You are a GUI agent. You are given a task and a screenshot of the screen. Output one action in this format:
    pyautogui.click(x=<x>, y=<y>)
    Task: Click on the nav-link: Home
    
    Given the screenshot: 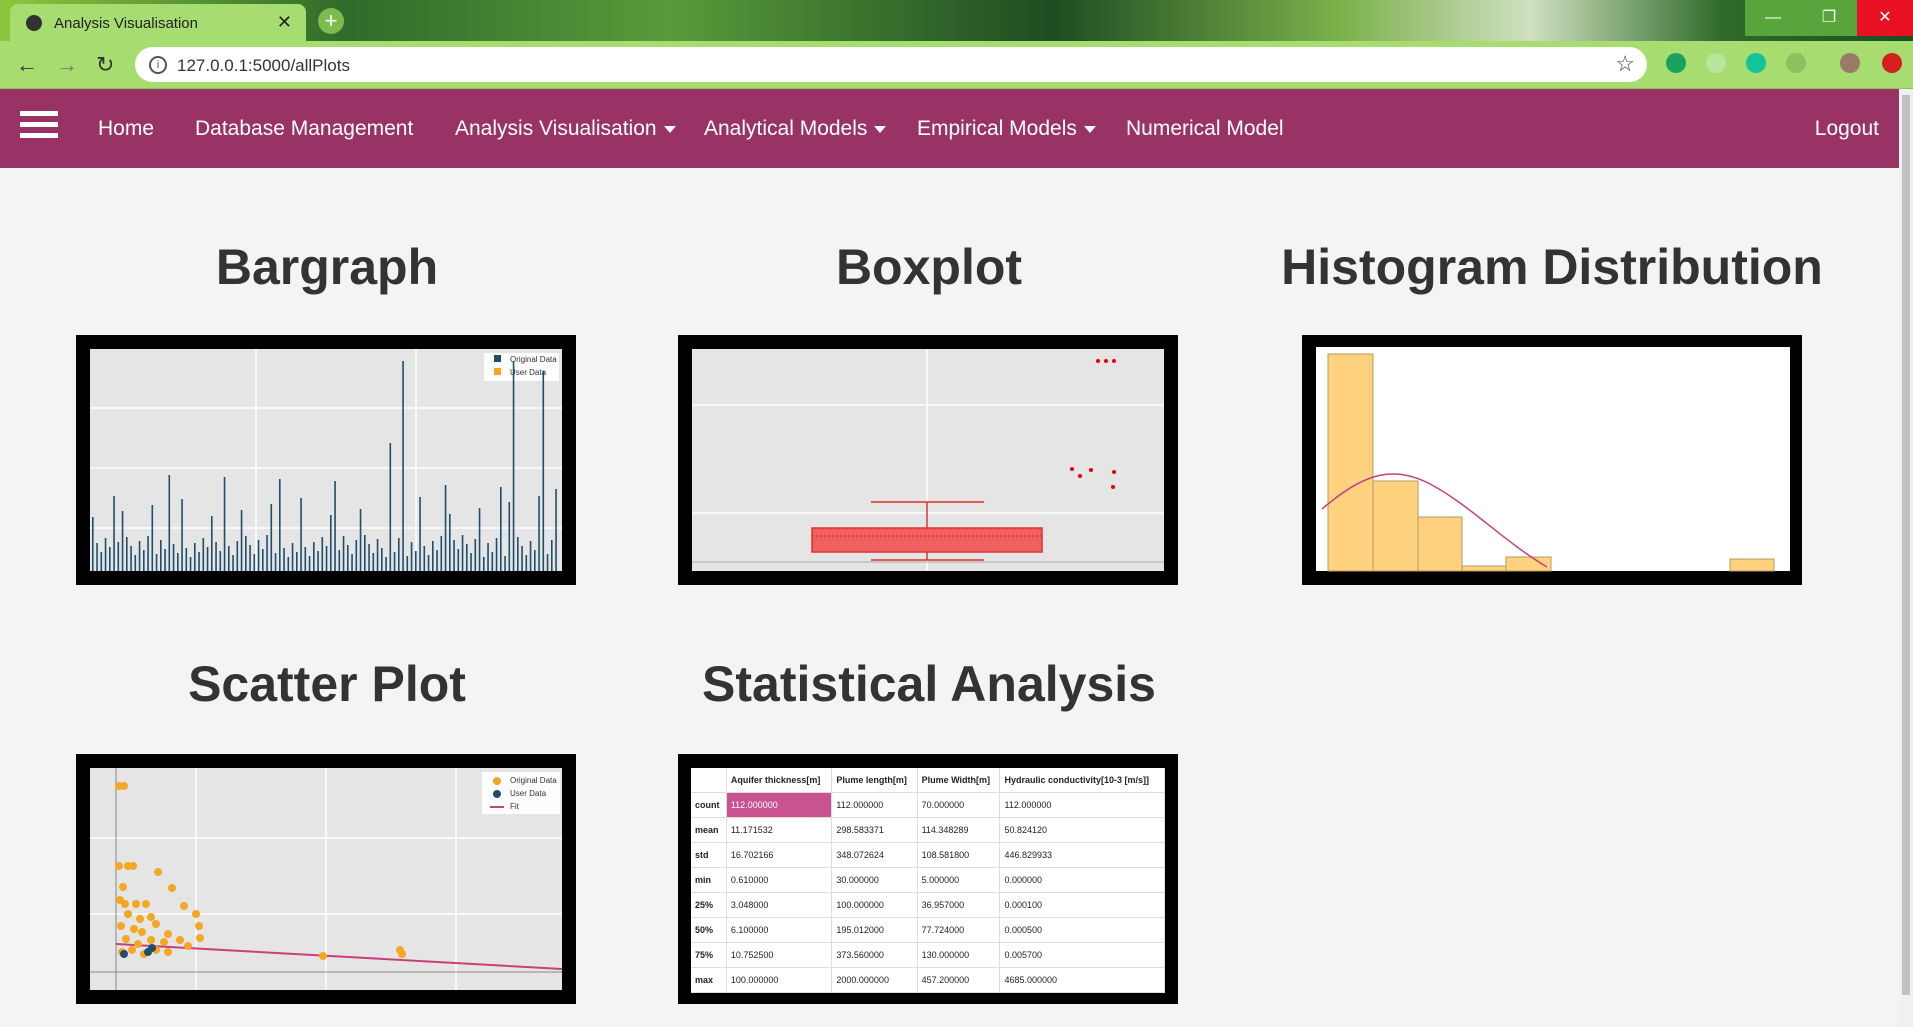 What is the action you would take?
    pyautogui.click(x=126, y=128)
    